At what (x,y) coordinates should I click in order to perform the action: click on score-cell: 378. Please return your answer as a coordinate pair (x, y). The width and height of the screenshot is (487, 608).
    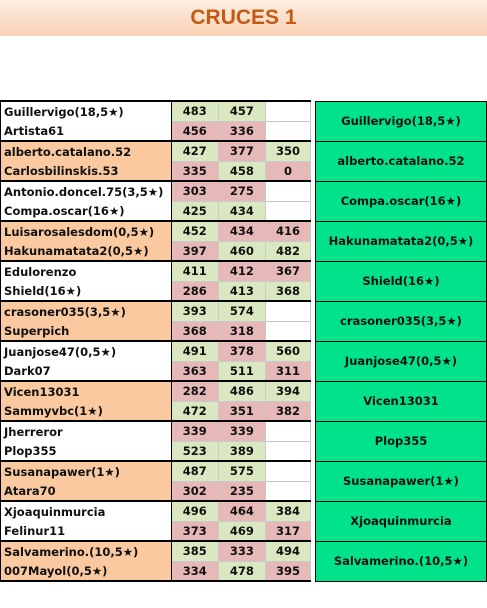
    Looking at the image, I should click on (241, 351).